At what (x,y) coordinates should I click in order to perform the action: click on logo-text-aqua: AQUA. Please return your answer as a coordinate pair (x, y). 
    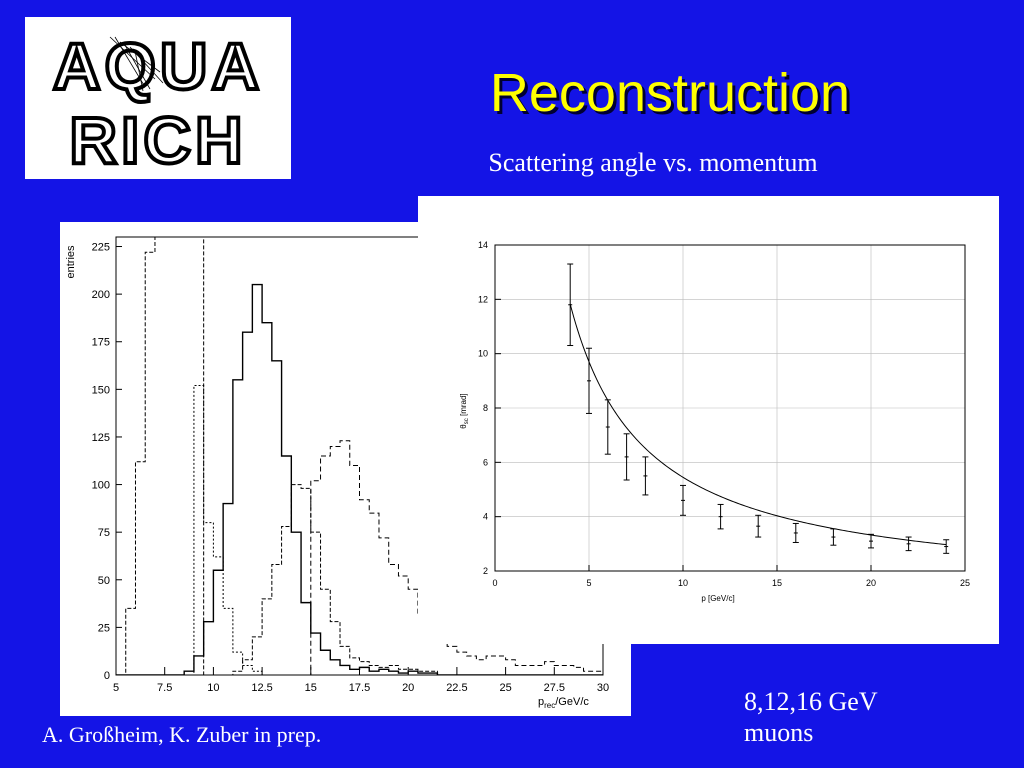
    Looking at the image, I should click on (158, 66).